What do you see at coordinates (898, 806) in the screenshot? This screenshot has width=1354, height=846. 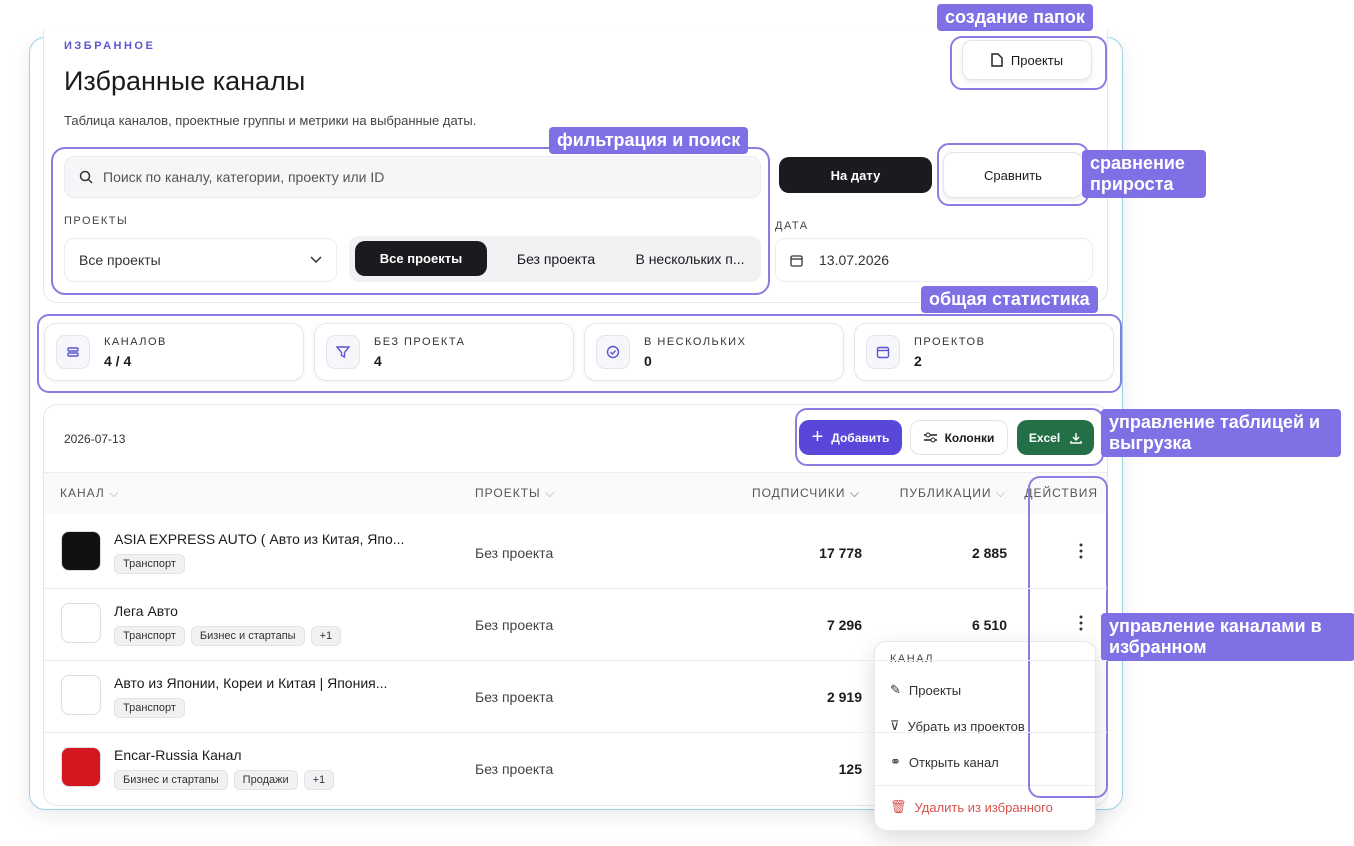 I see `menu-icon: 🗑` at bounding box center [898, 806].